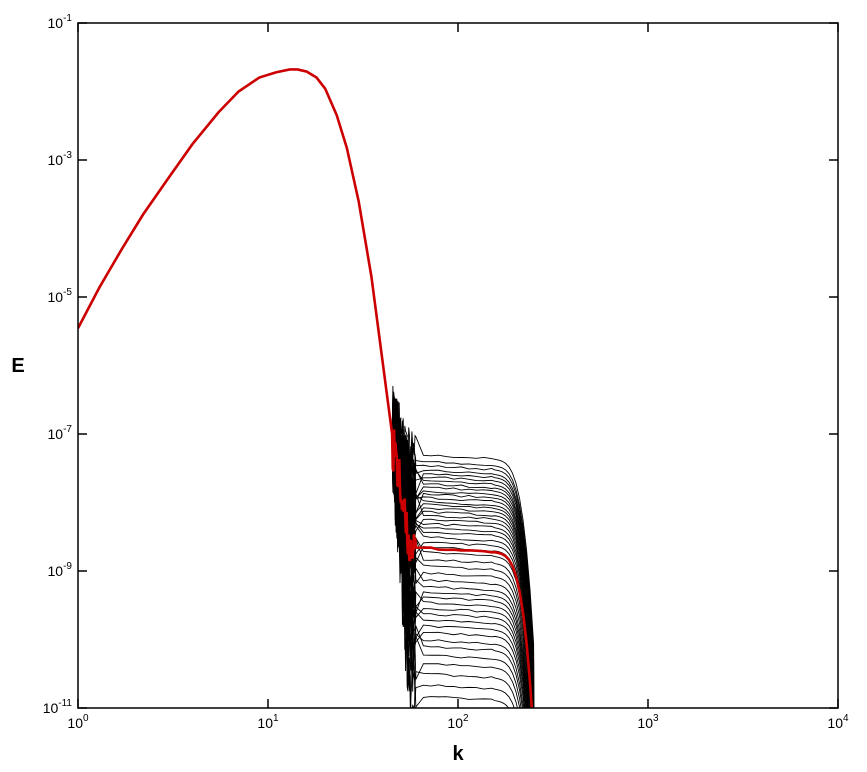 This screenshot has width=867, height=772. I want to click on x-tick-label: 10¹, so click(268, 722).